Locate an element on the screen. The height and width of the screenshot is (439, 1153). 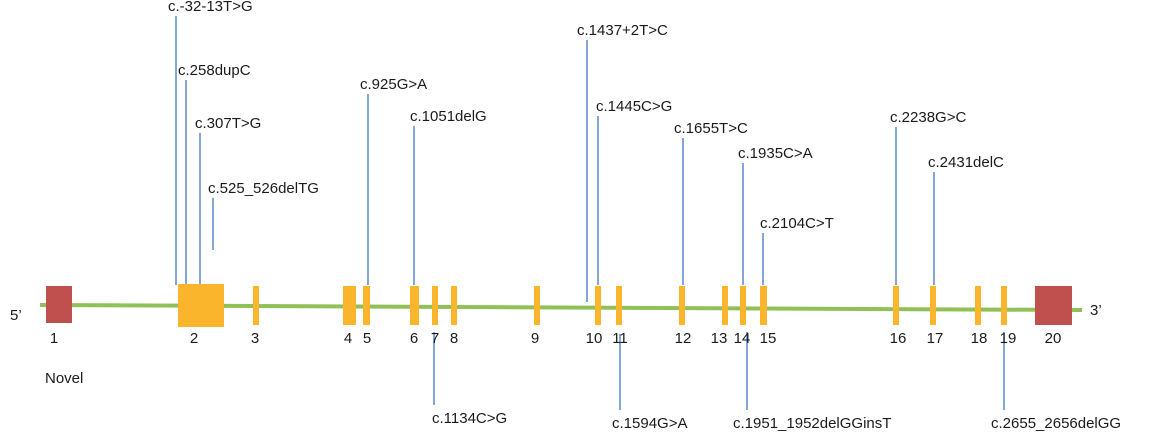
exons-layer is located at coordinates (559, 305).